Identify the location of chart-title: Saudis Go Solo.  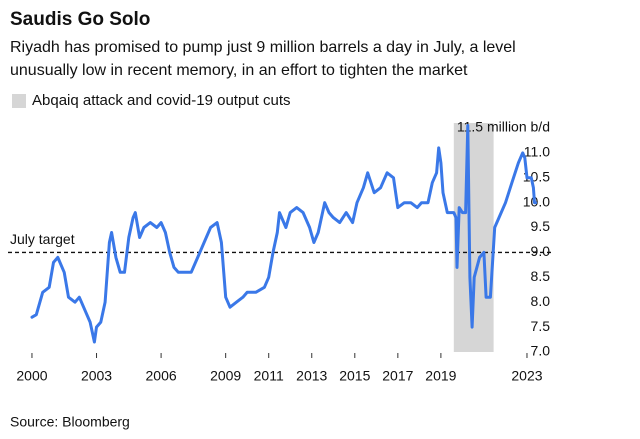
(80, 19).